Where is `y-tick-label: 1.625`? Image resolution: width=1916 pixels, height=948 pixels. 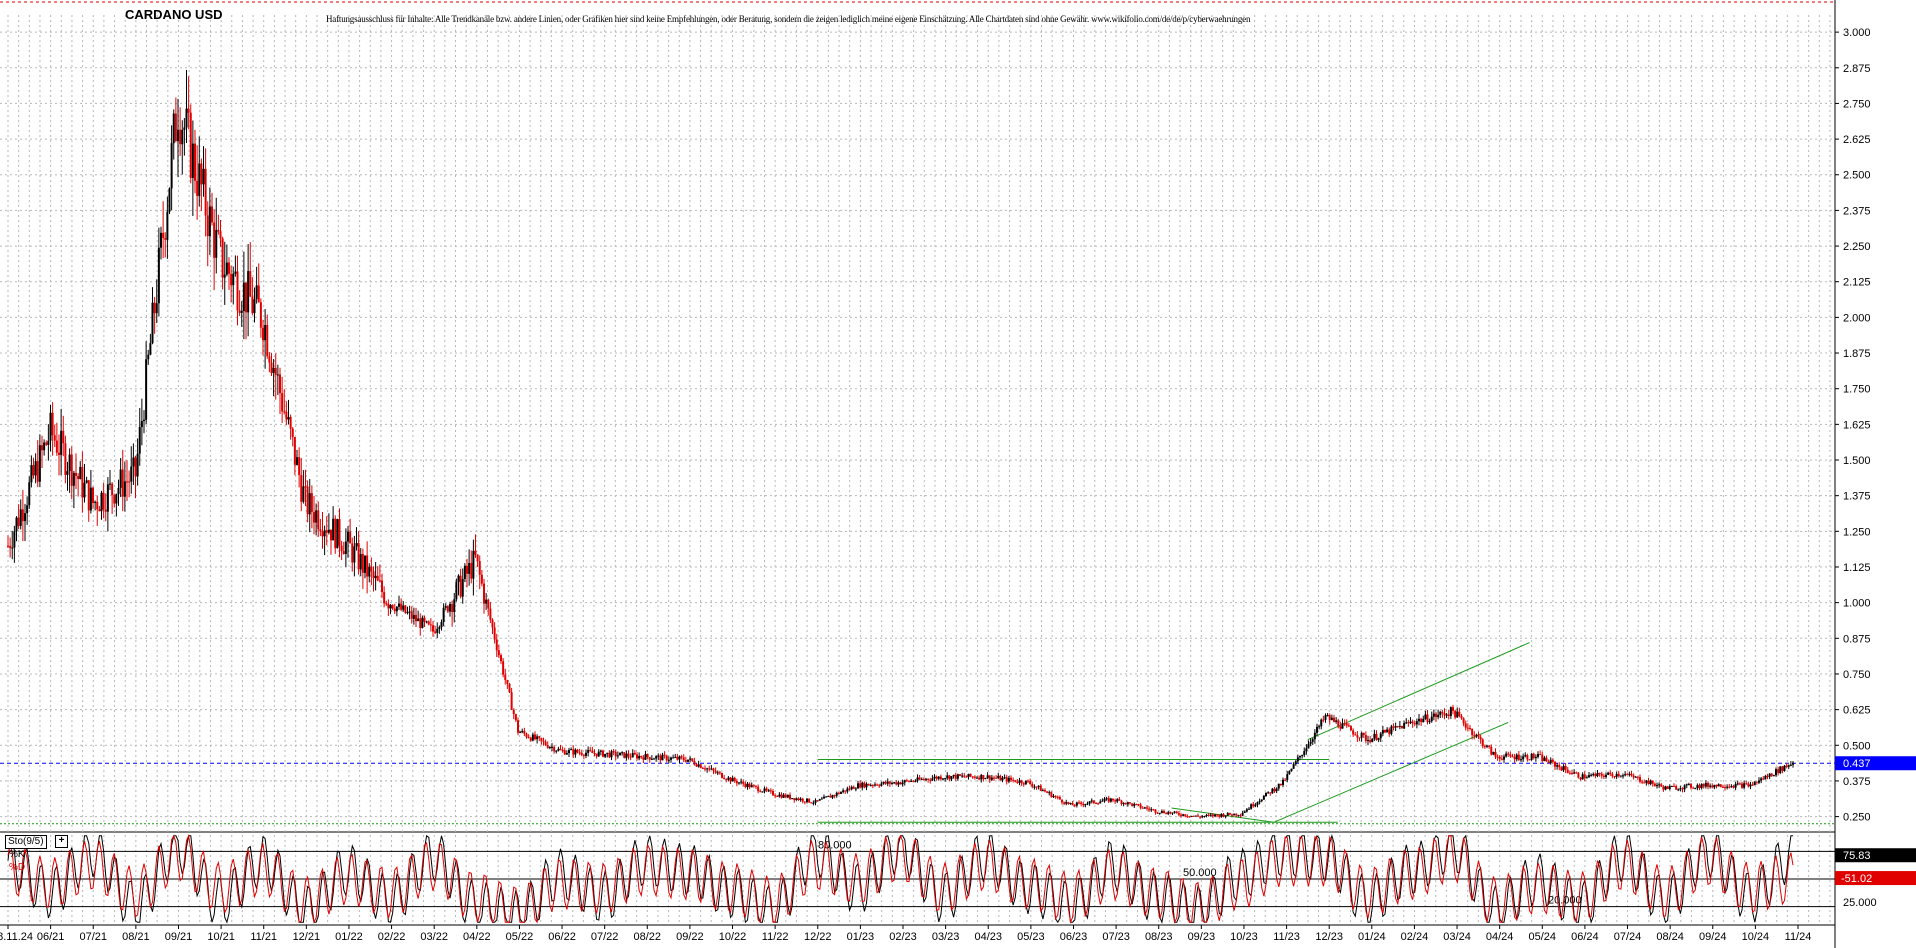
y-tick-label: 1.625 is located at coordinates (1857, 425).